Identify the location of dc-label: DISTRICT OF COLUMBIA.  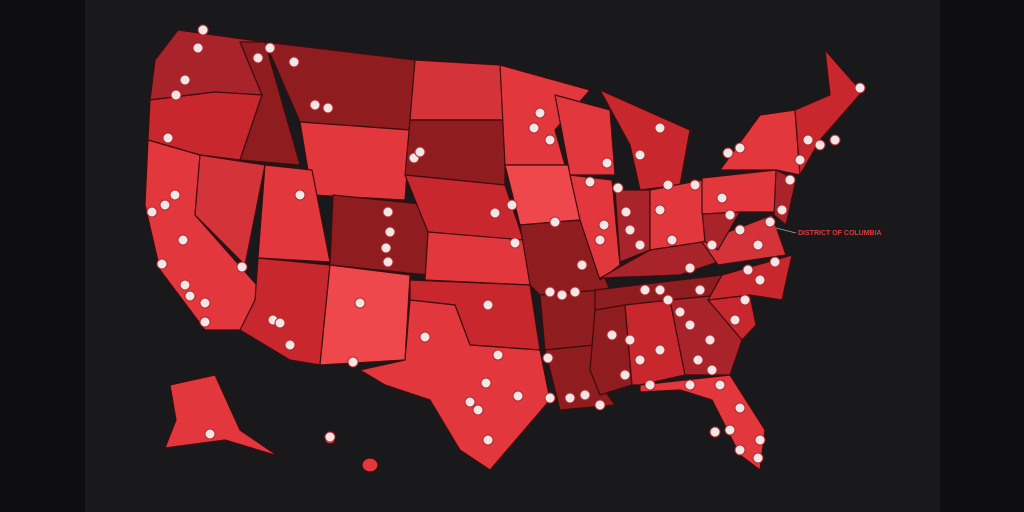
(840, 233).